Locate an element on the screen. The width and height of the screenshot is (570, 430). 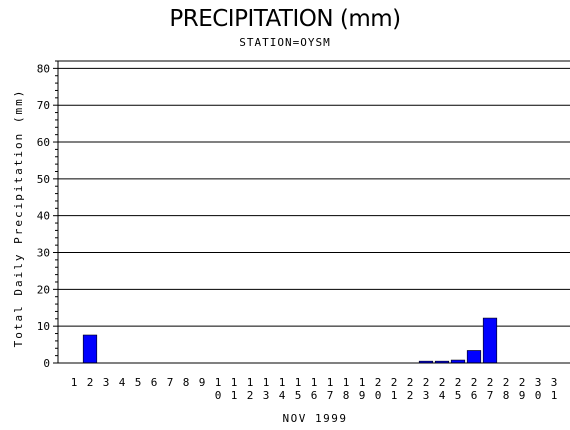
x-tick-label: 9 is located at coordinates (202, 382).